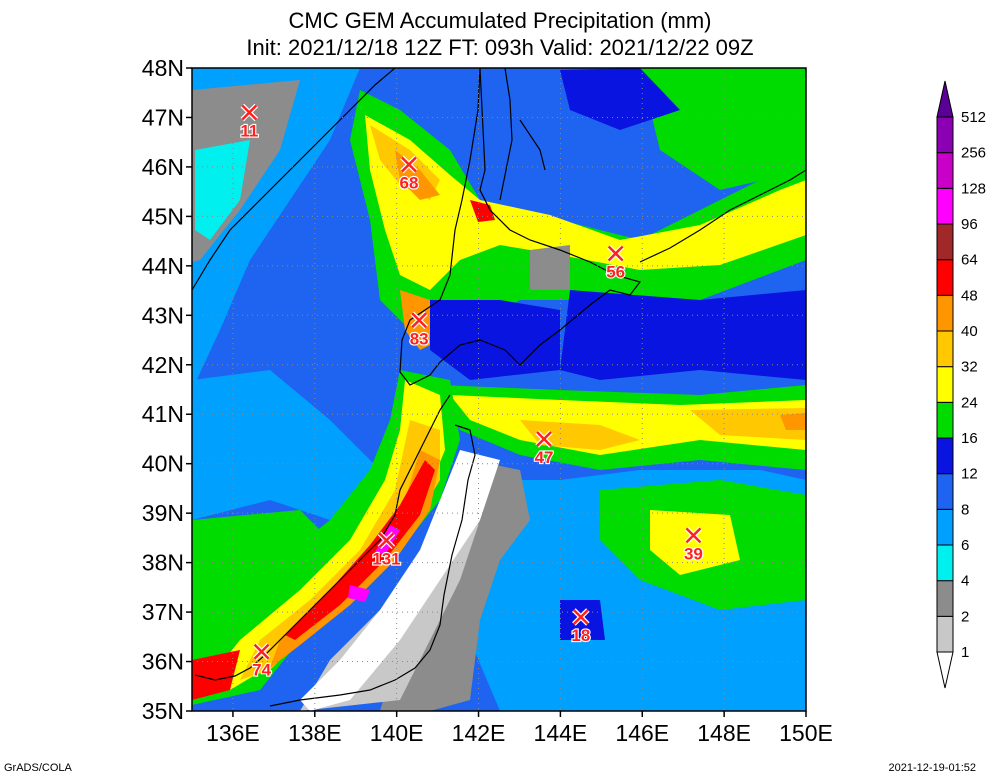 The width and height of the screenshot is (1000, 779). I want to click on honshu-west-coastline, so click(322, 537).